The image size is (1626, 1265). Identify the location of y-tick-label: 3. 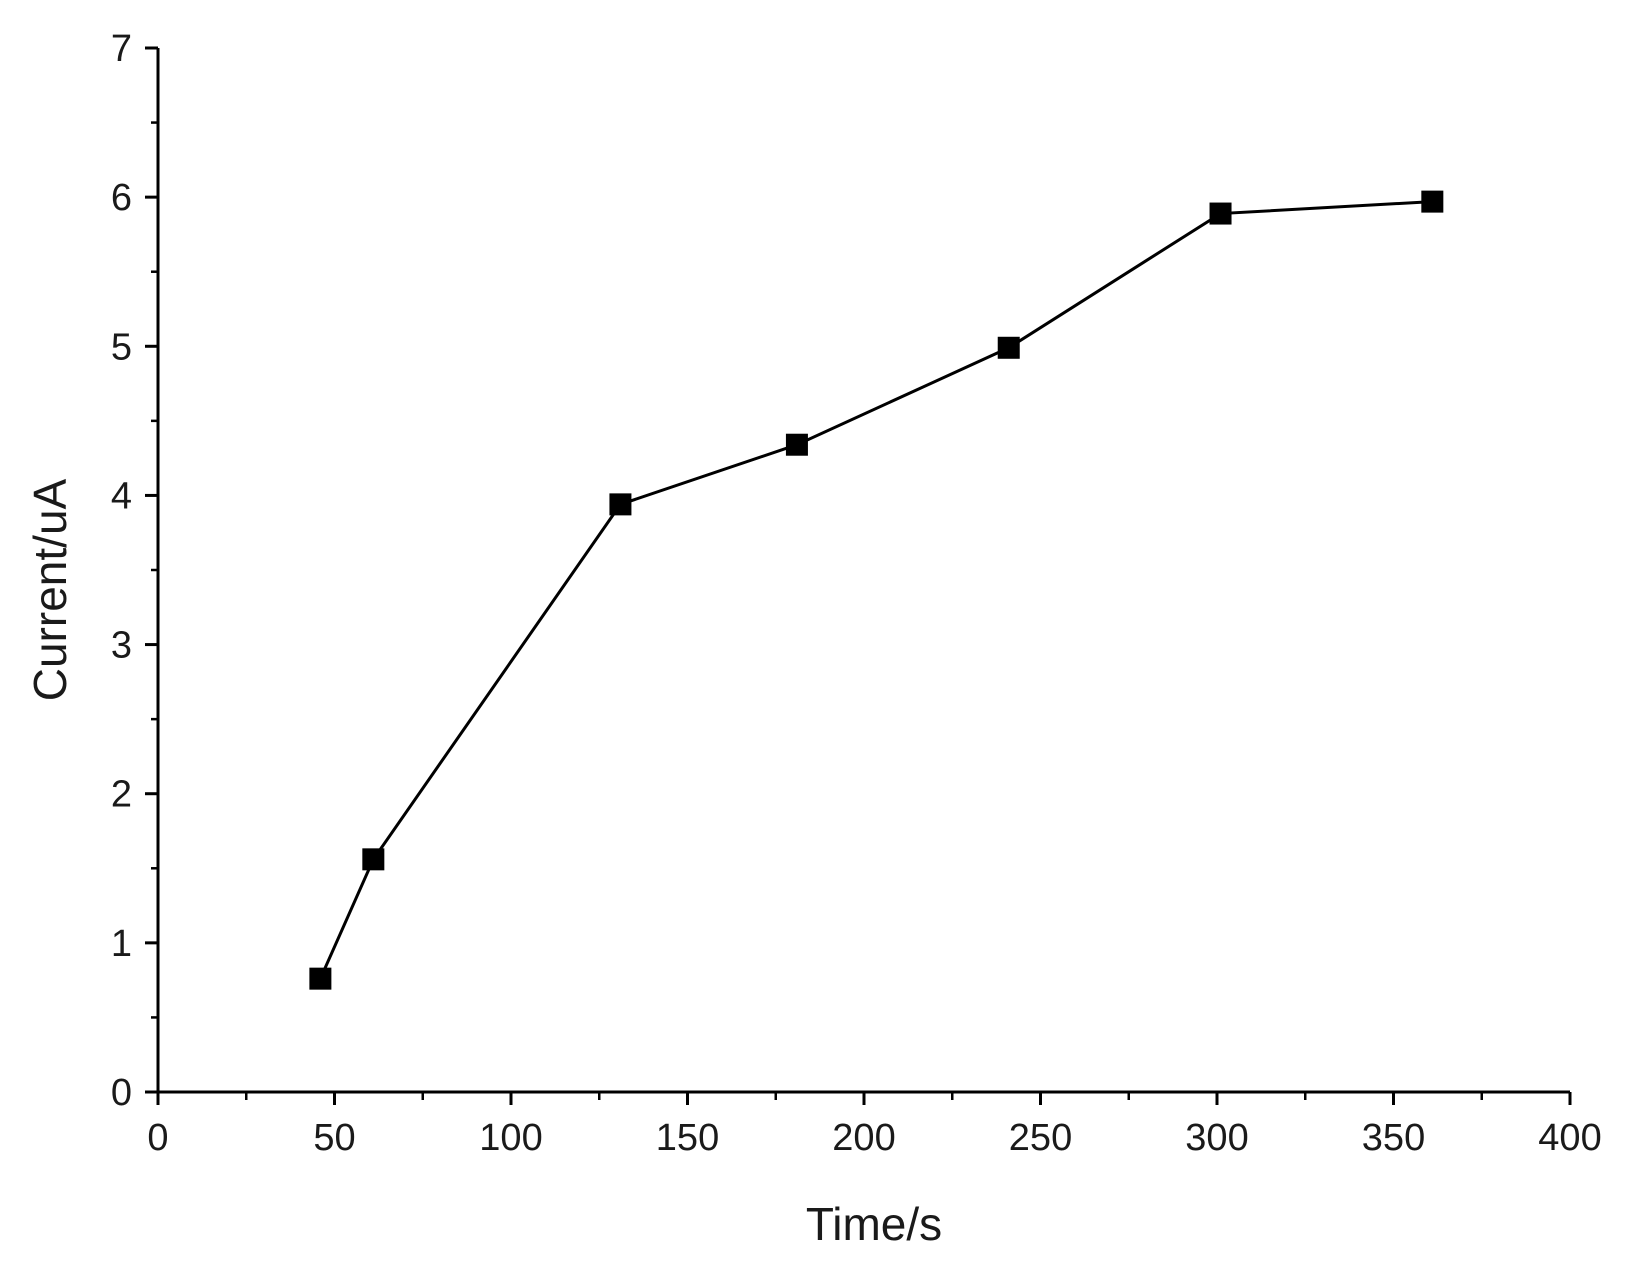
(121, 646).